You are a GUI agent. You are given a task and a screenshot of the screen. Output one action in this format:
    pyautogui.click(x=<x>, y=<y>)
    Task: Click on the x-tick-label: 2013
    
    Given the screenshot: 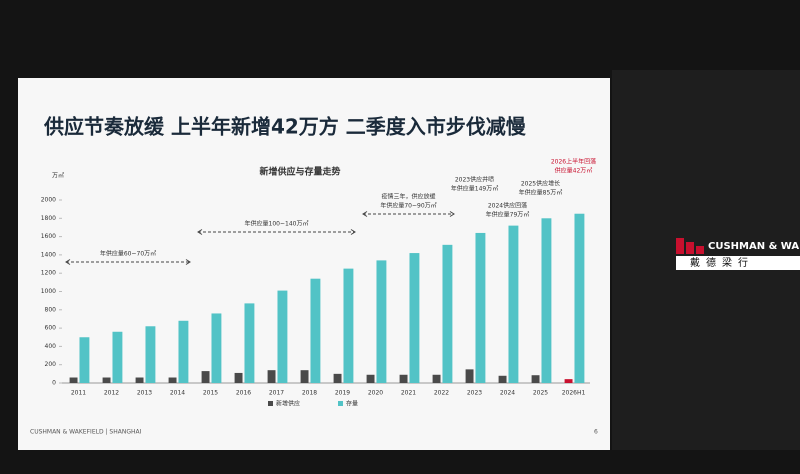 What is the action you would take?
    pyautogui.click(x=144, y=393)
    